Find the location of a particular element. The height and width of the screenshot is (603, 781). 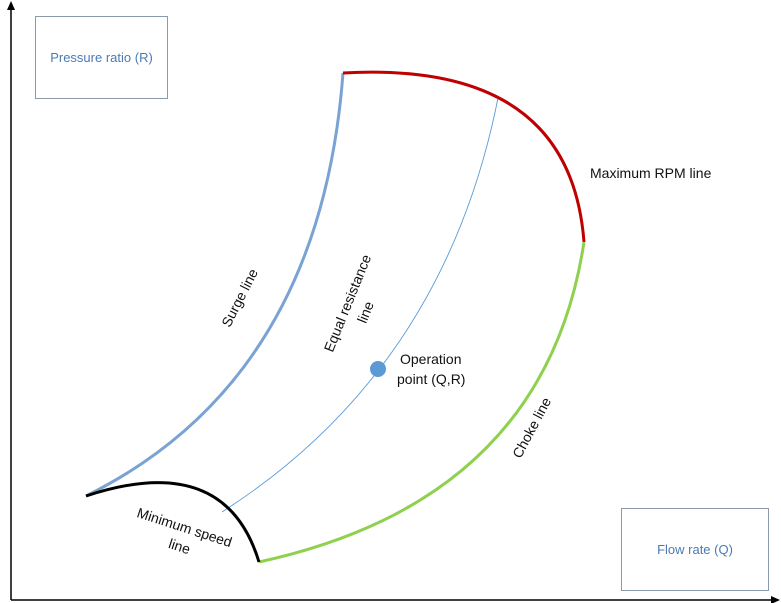

y-axis-label-box: Pressure ratio (R) is located at coordinates (101, 57).